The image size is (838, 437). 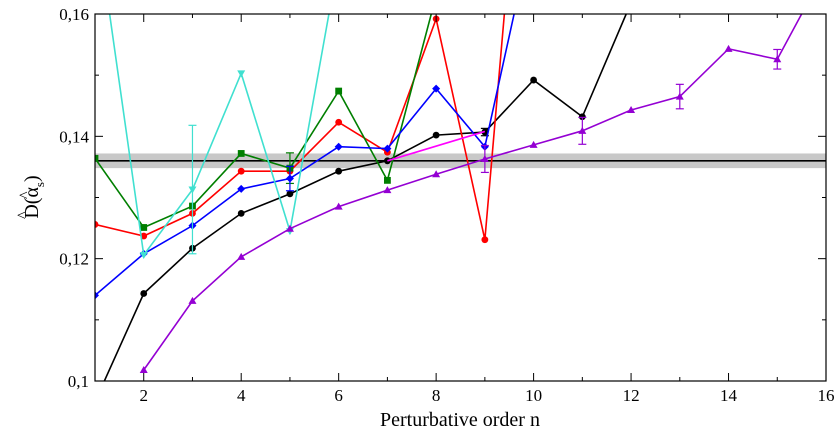 What do you see at coordinates (74, 14) in the screenshot?
I see `y-tick-label: 0,16` at bounding box center [74, 14].